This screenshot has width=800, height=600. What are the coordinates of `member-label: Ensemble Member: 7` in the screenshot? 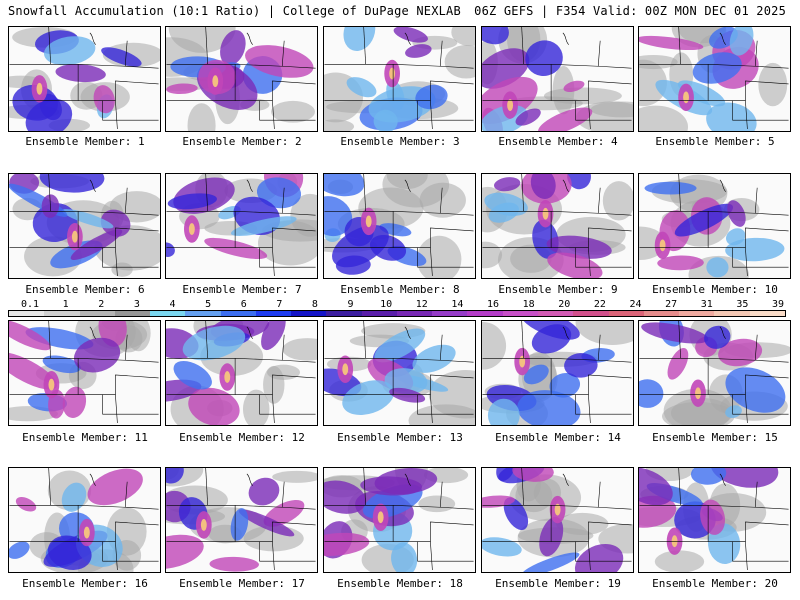 It's located at (242, 289).